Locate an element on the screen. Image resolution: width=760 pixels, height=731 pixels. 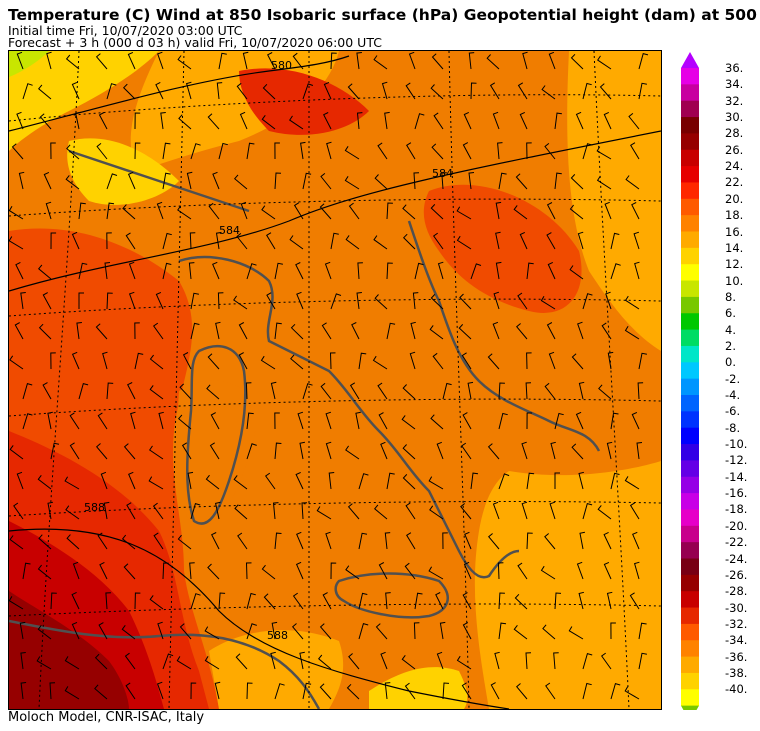
legend-label: -30. is located at coordinates (736, 607).